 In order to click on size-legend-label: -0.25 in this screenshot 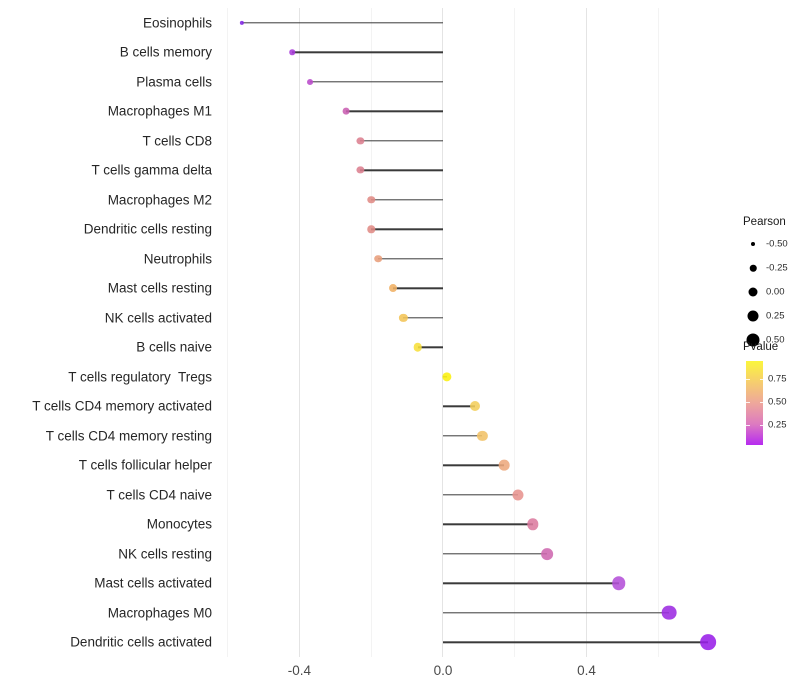, I will do `click(777, 268)`.